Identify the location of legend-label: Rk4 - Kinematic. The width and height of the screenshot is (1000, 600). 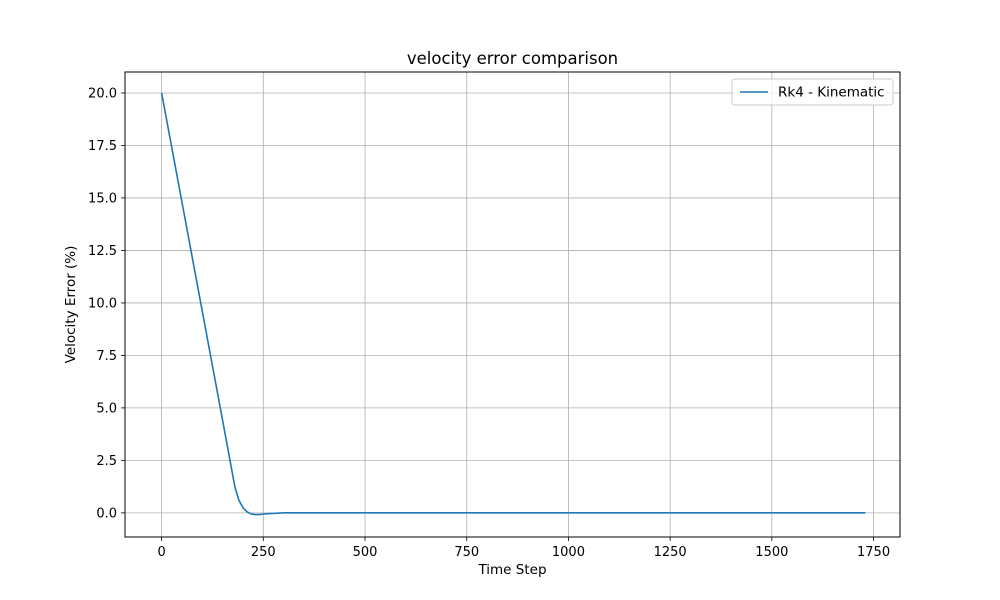
(831, 93).